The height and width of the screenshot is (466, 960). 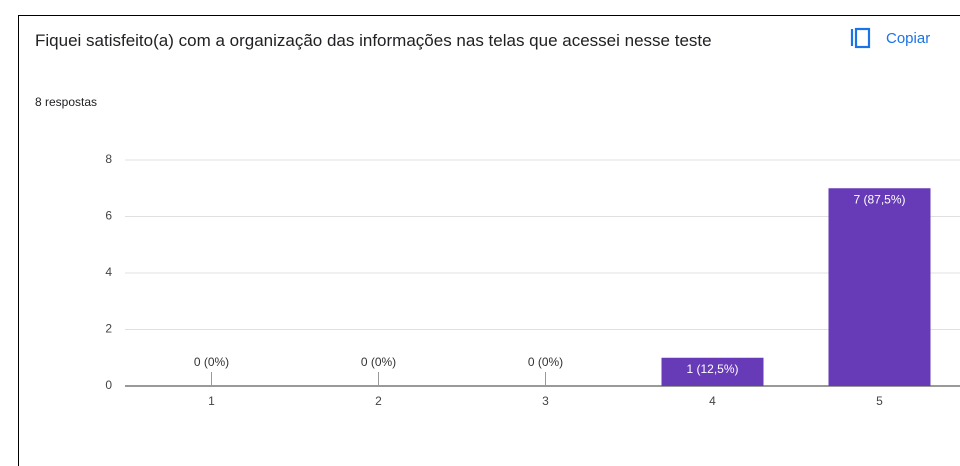 What do you see at coordinates (108, 159) in the screenshot?
I see `y-tick-label: 8` at bounding box center [108, 159].